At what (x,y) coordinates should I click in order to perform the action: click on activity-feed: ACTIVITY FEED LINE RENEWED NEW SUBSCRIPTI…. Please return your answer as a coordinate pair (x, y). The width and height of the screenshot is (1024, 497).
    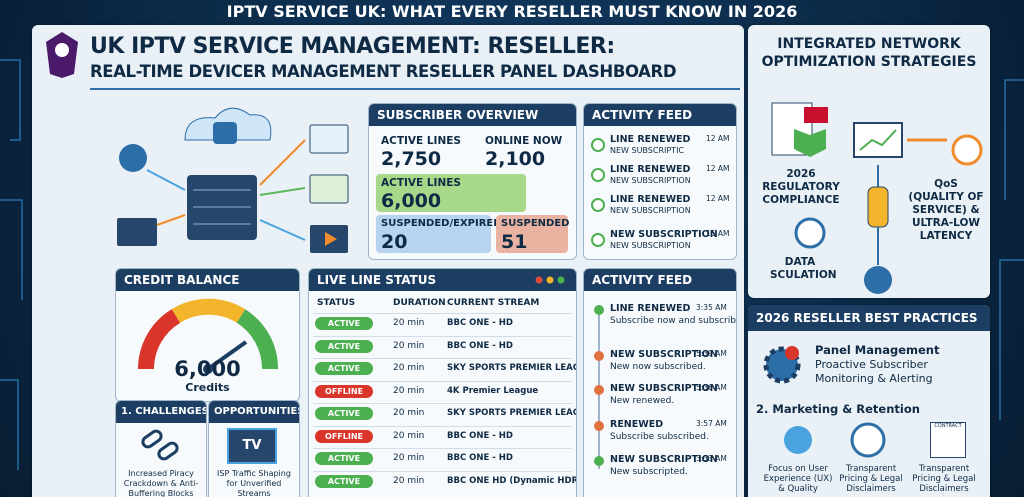
    Looking at the image, I should click on (660, 181).